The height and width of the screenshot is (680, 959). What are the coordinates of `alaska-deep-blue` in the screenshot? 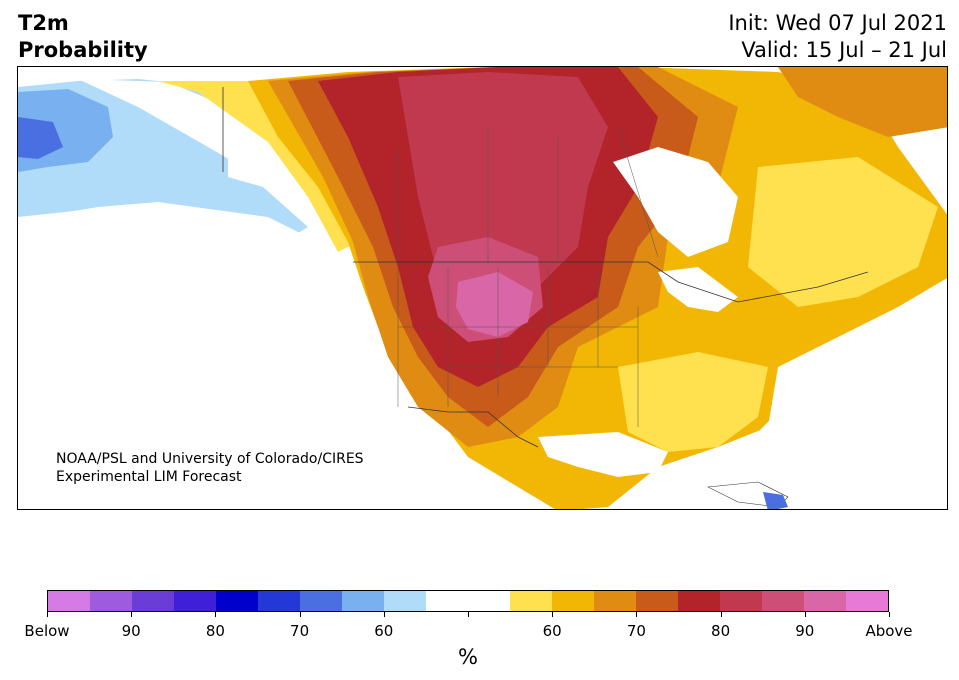 It's located at (40, 138).